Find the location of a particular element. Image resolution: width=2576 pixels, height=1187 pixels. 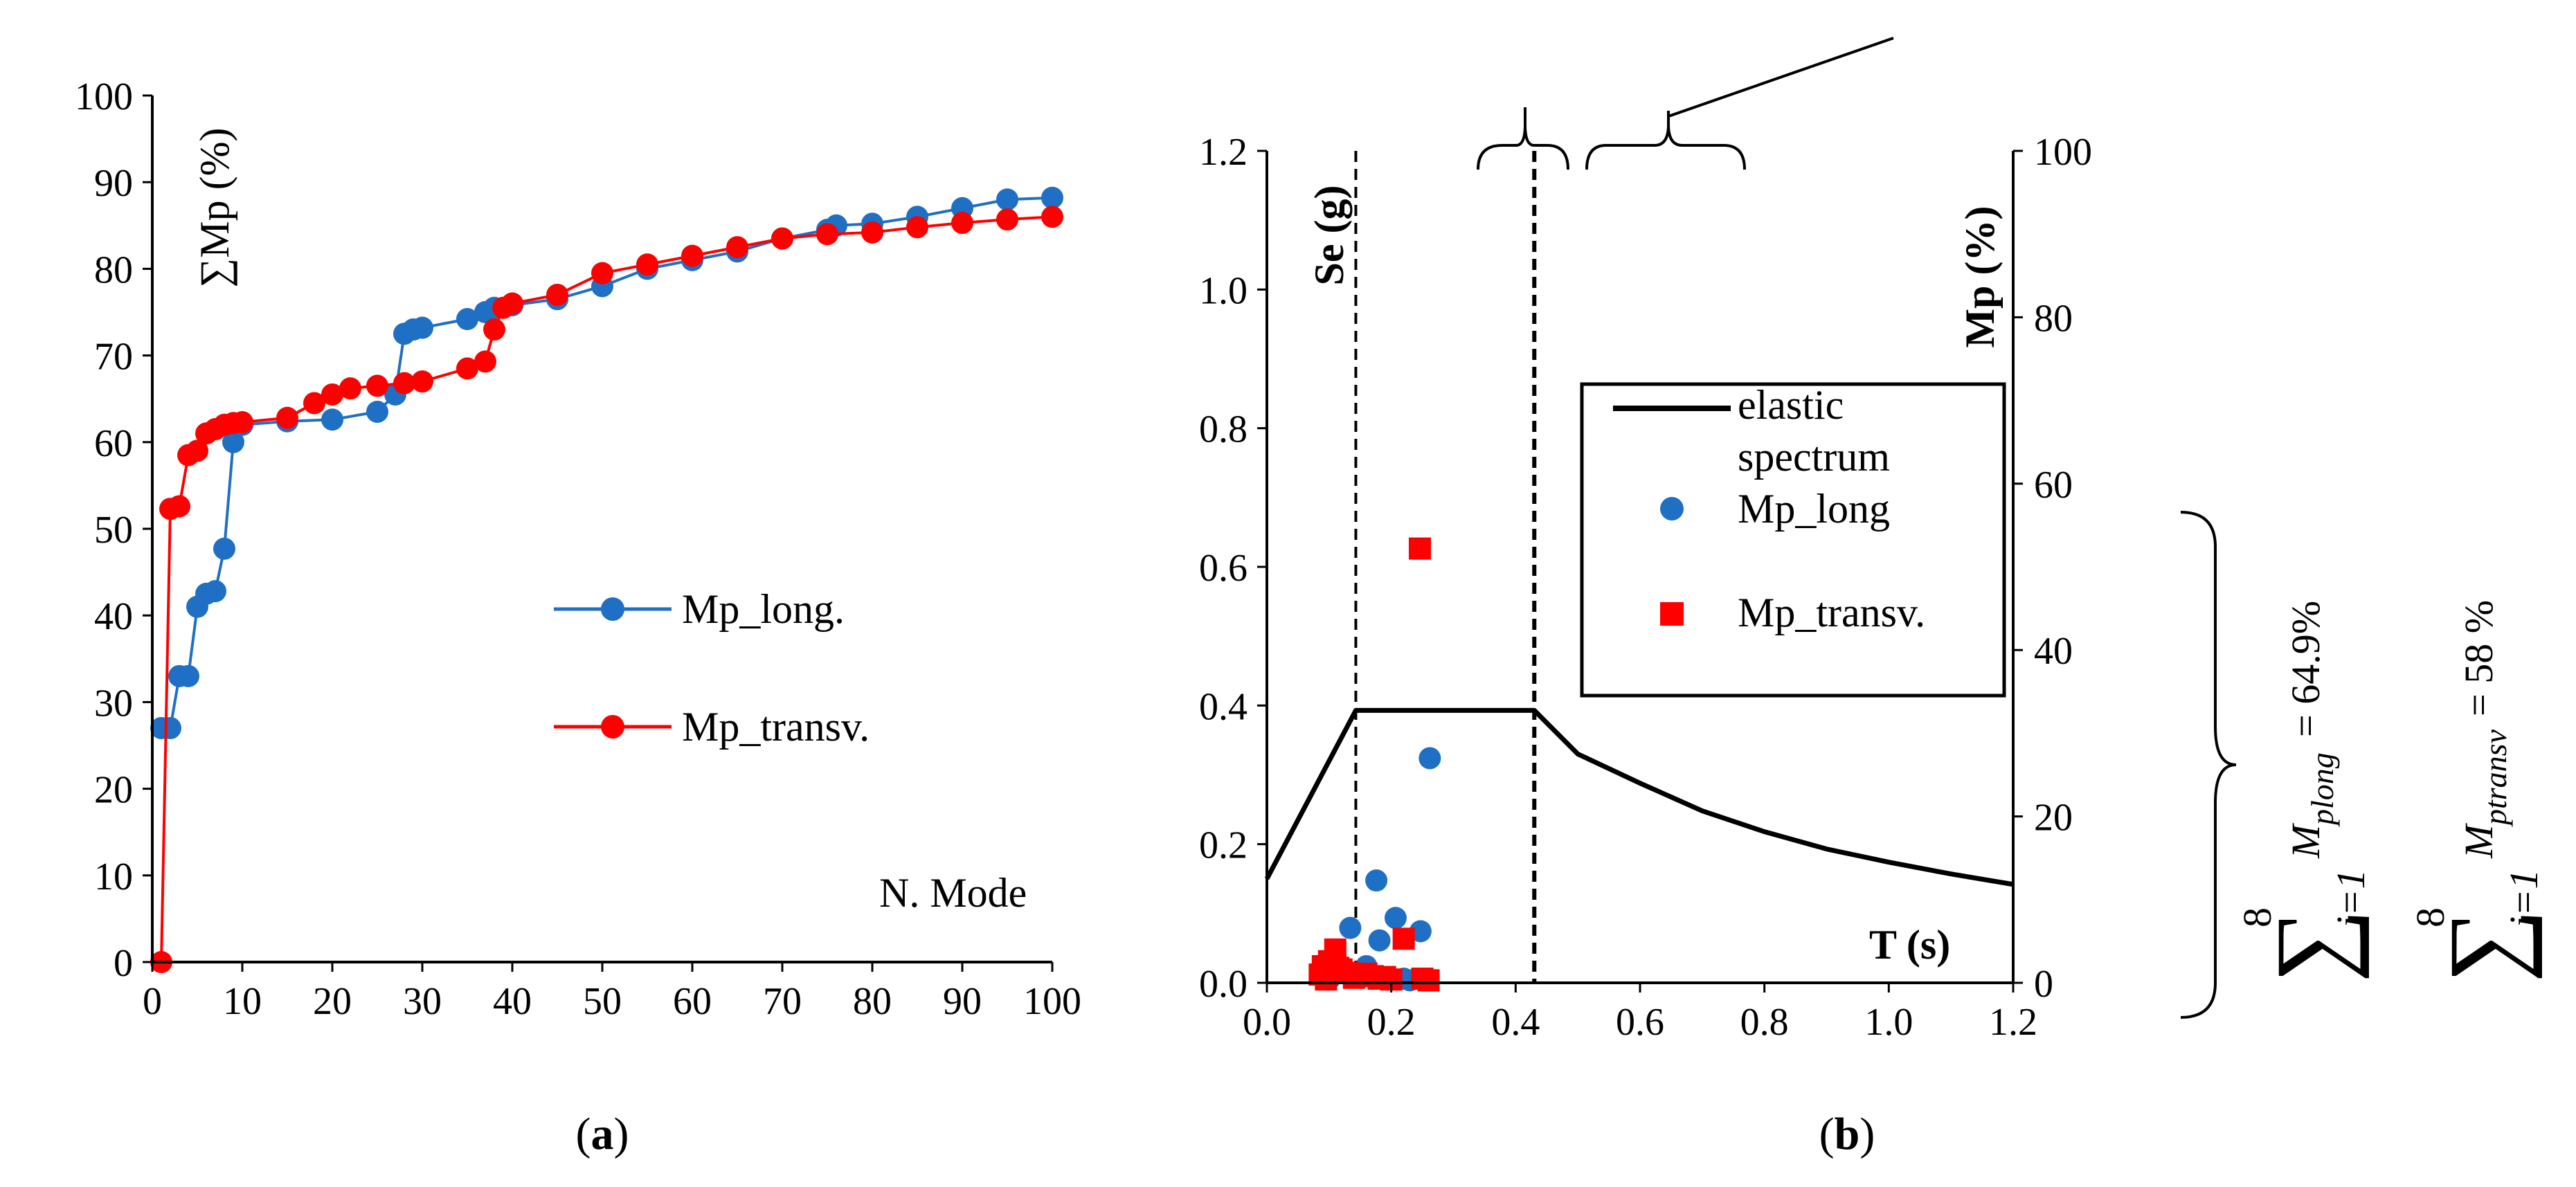

chart-b-ytick-right-label: 40 is located at coordinates (2053, 651).